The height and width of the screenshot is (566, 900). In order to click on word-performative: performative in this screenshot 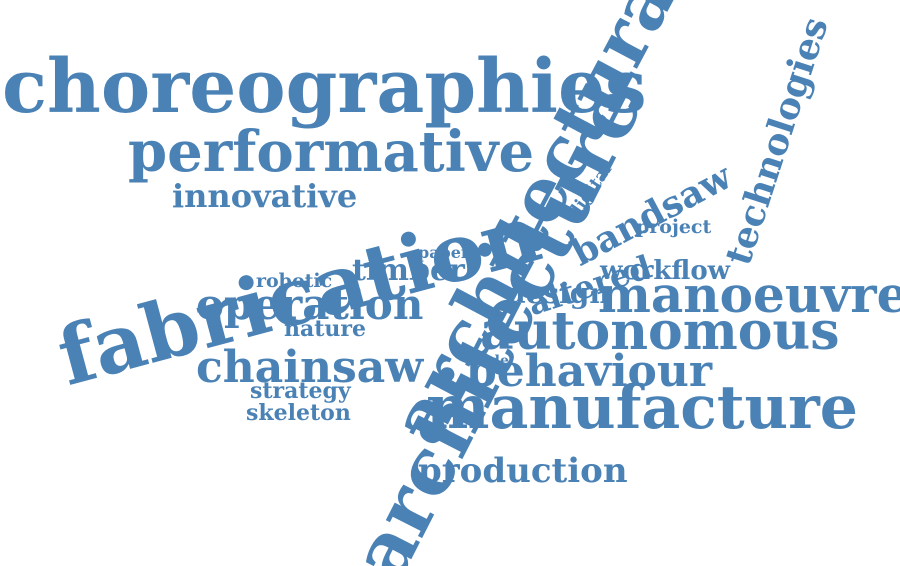, I will do `click(331, 152)`.